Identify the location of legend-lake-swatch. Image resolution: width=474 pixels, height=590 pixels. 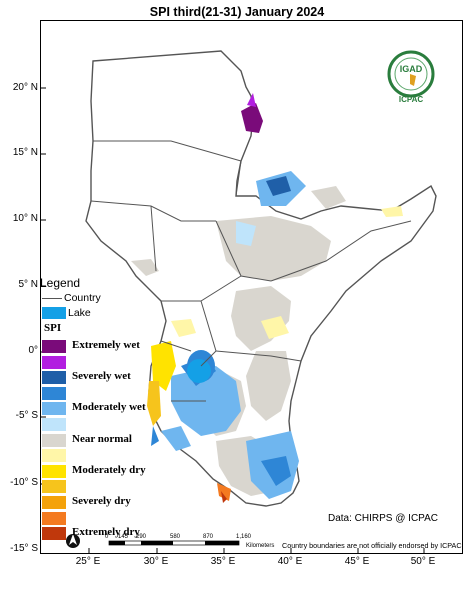
(54, 313).